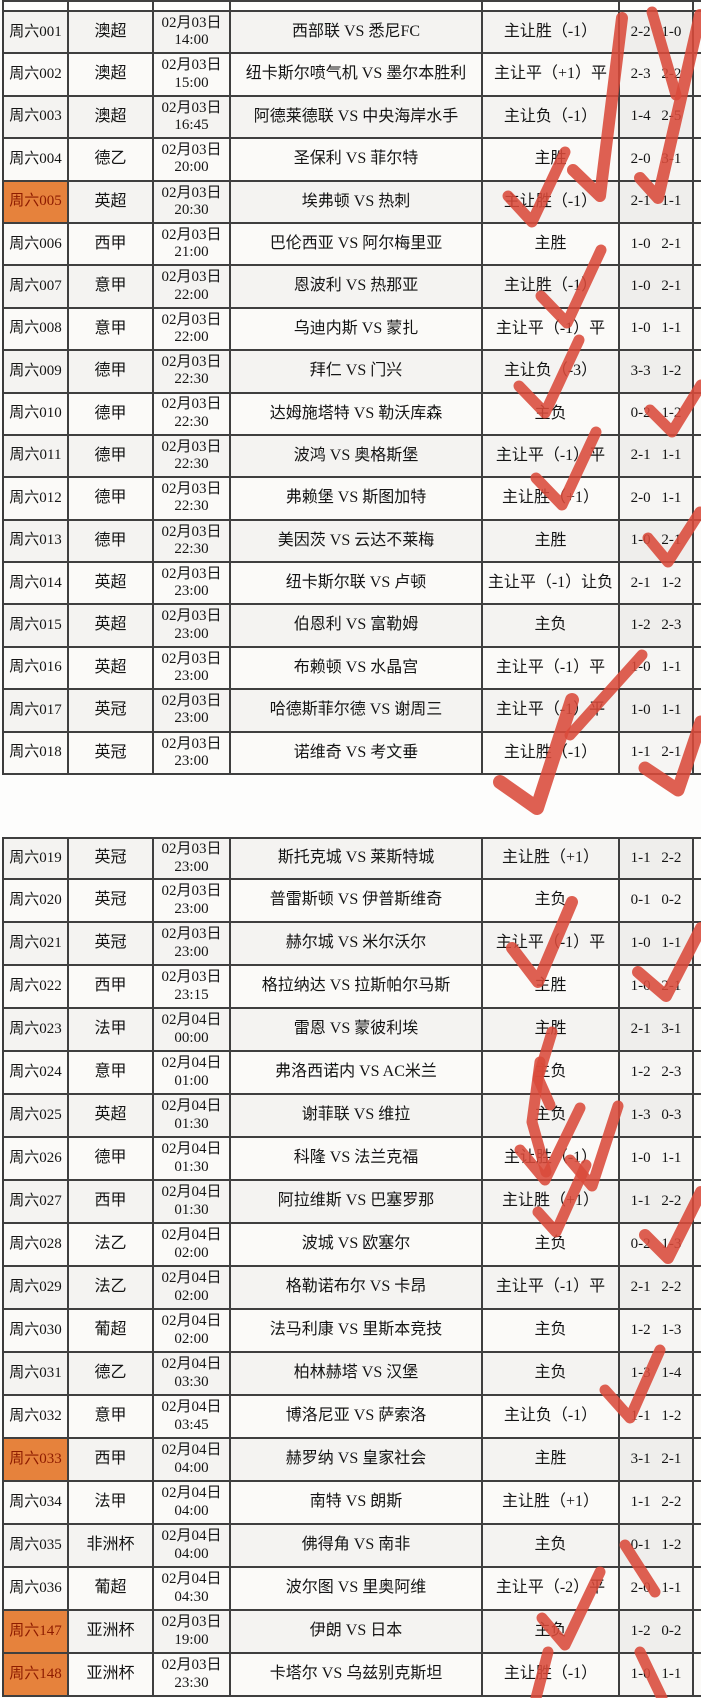 Image resolution: width=701 pixels, height=1698 pixels. What do you see at coordinates (36, 1545) in the screenshot?
I see `match-id-cell: 周六035` at bounding box center [36, 1545].